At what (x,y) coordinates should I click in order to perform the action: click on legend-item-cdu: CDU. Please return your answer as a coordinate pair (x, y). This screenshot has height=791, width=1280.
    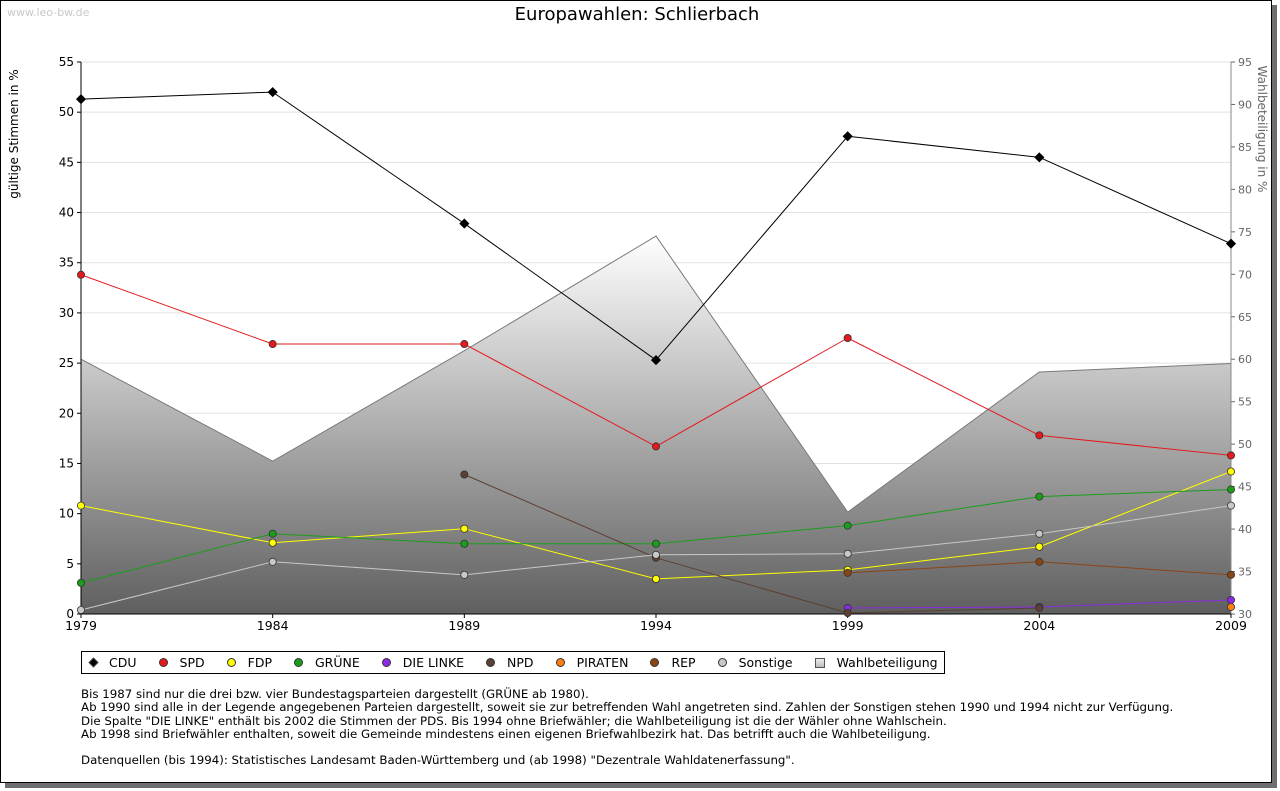
    Looking at the image, I should click on (112, 662).